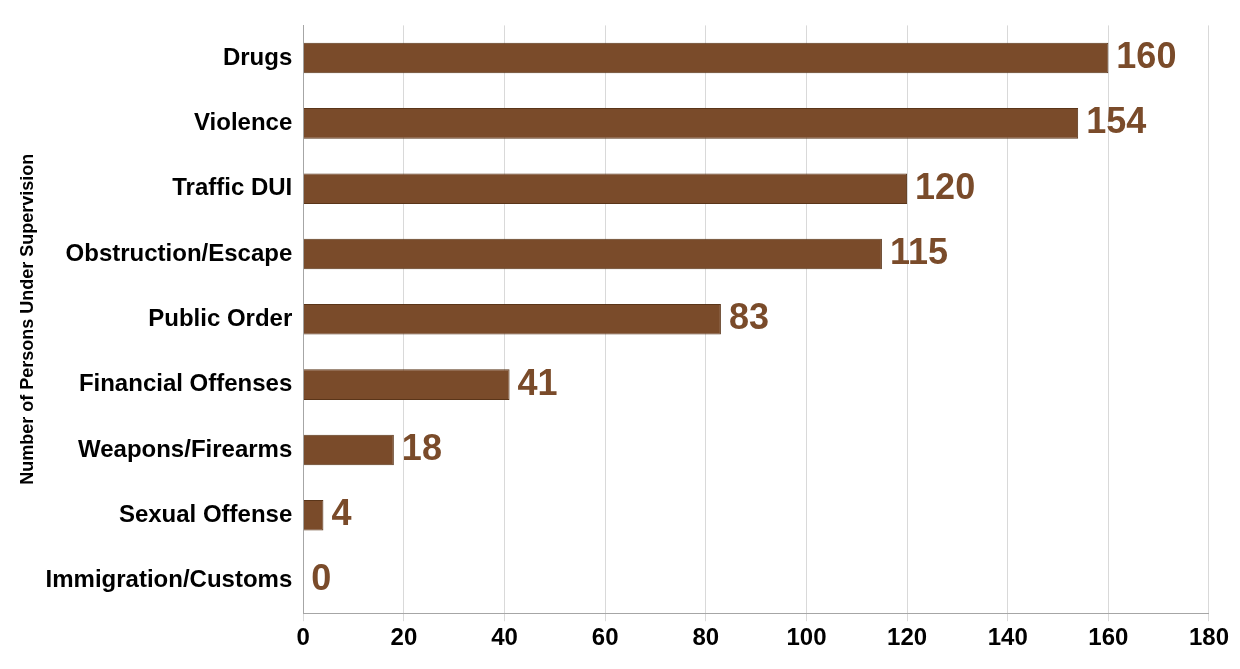  What do you see at coordinates (205, 513) in the screenshot?
I see `y-tick-label: Sexual Offense` at bounding box center [205, 513].